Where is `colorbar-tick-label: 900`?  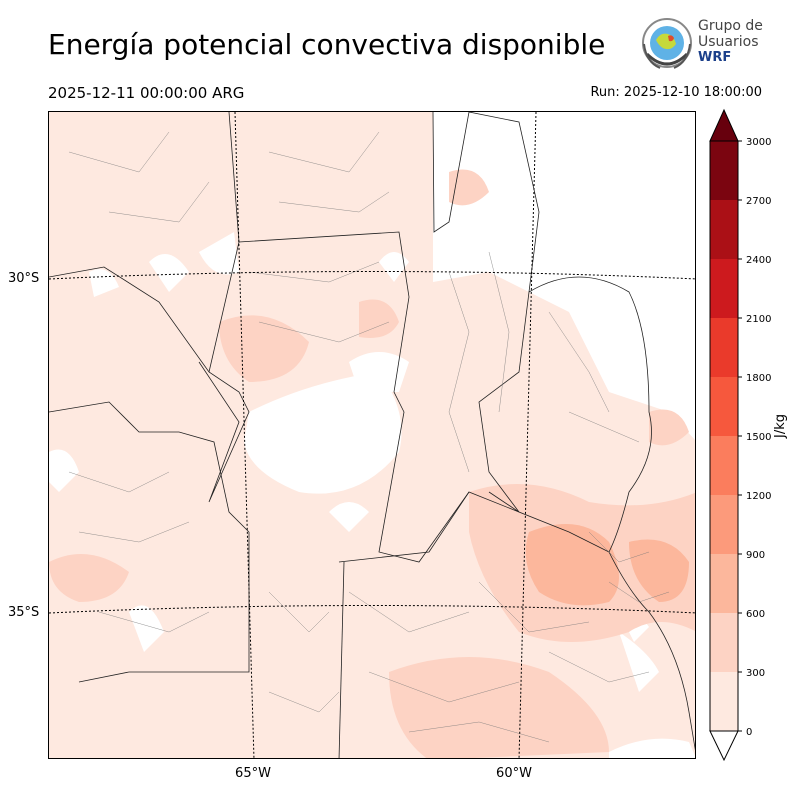
colorbar-tick-label: 900 is located at coordinates (755, 555).